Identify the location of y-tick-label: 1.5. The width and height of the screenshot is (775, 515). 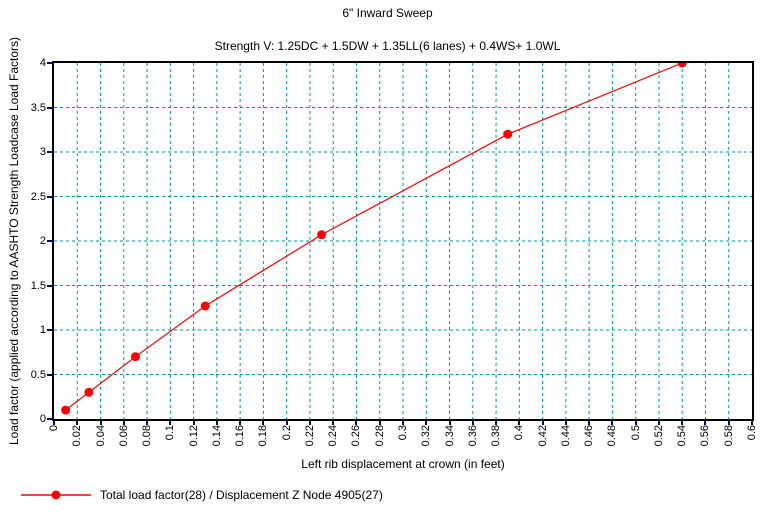
(38, 285).